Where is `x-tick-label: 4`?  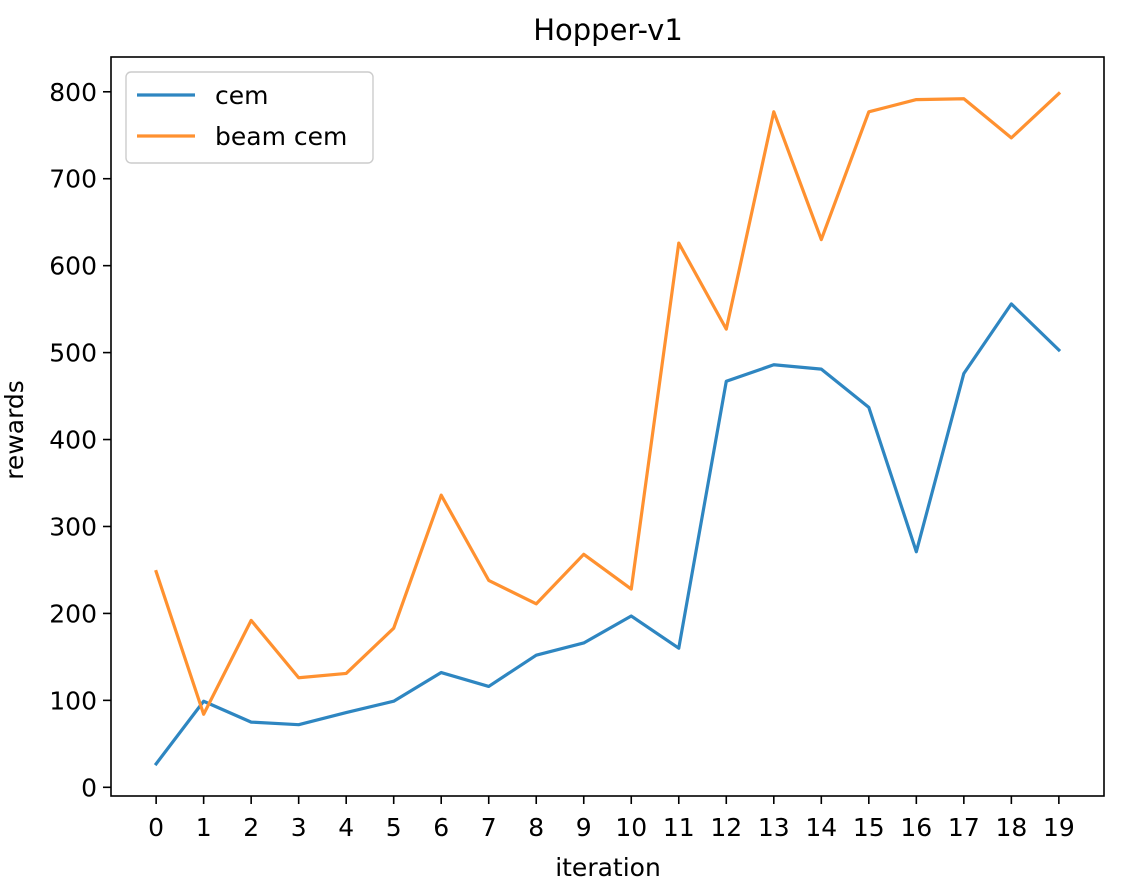 x-tick-label: 4 is located at coordinates (346, 827).